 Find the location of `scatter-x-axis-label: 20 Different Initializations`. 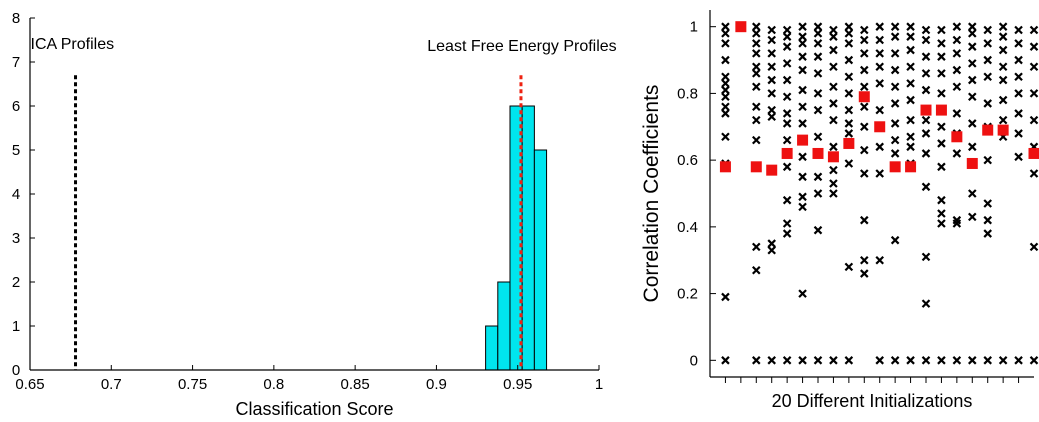

scatter-x-axis-label: 20 Different Initializations is located at coordinates (872, 401).